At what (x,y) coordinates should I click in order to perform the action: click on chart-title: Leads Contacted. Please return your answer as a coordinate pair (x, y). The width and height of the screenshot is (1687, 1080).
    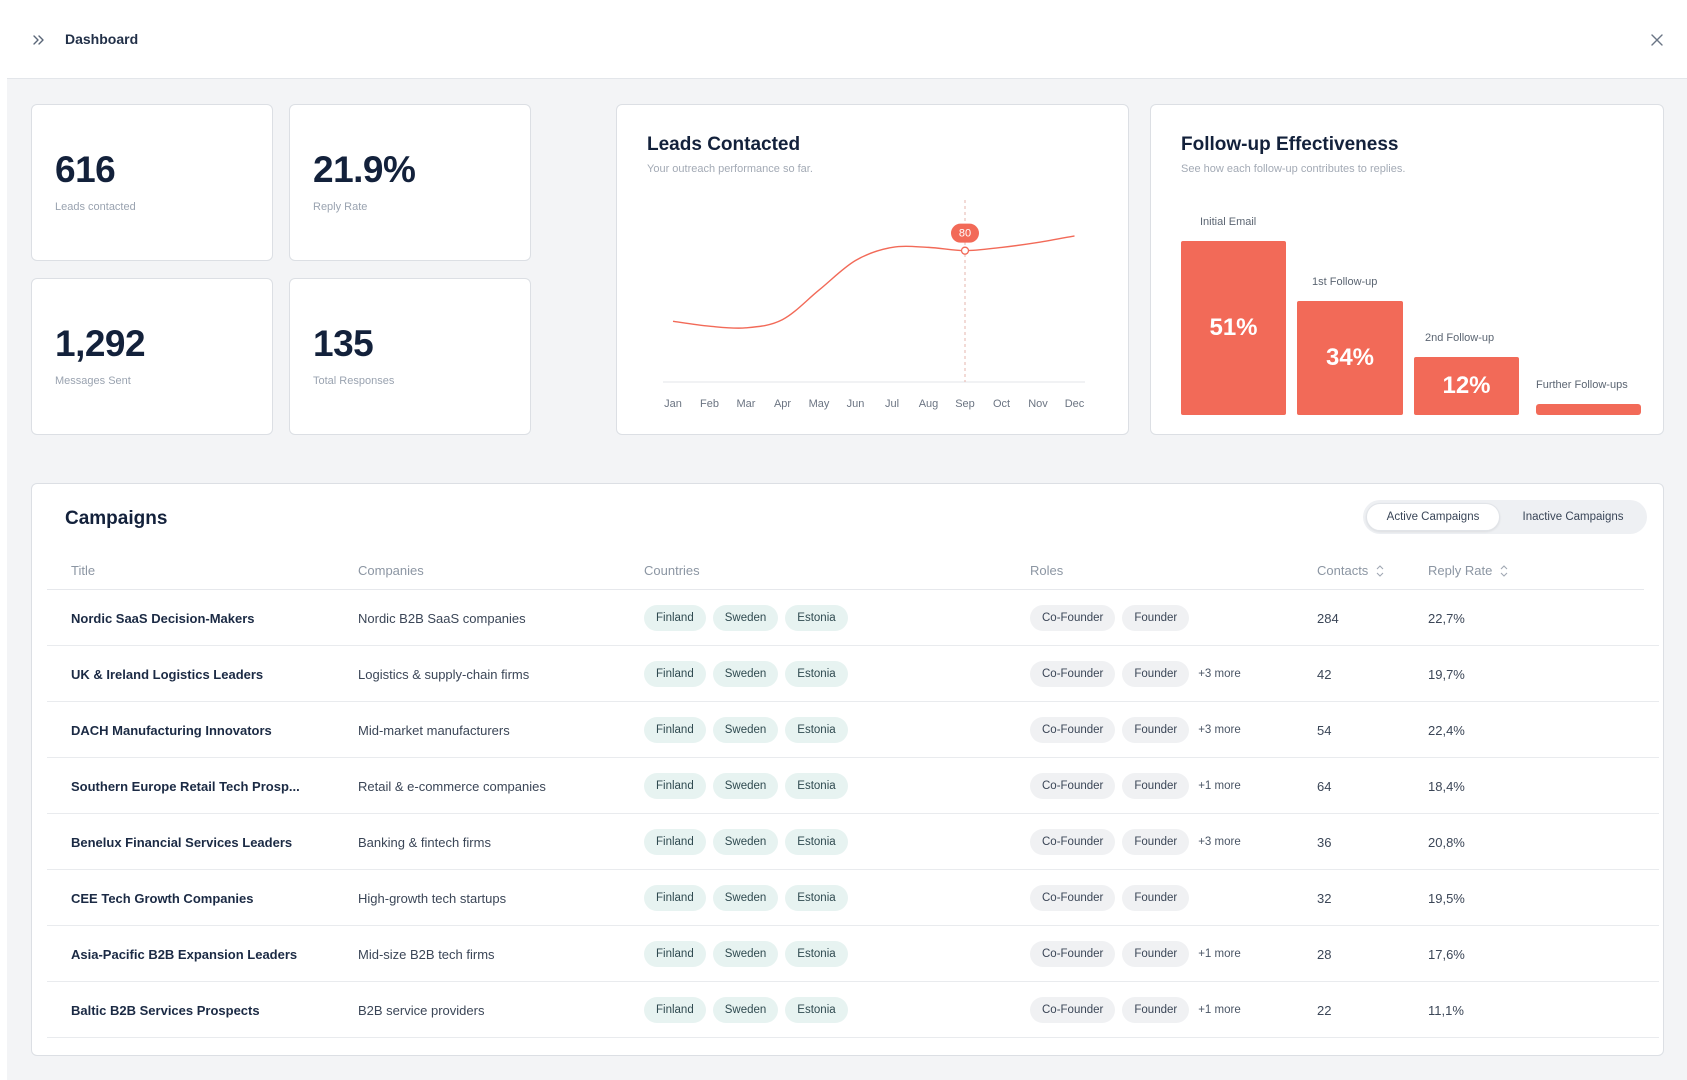
    Looking at the image, I should click on (724, 144).